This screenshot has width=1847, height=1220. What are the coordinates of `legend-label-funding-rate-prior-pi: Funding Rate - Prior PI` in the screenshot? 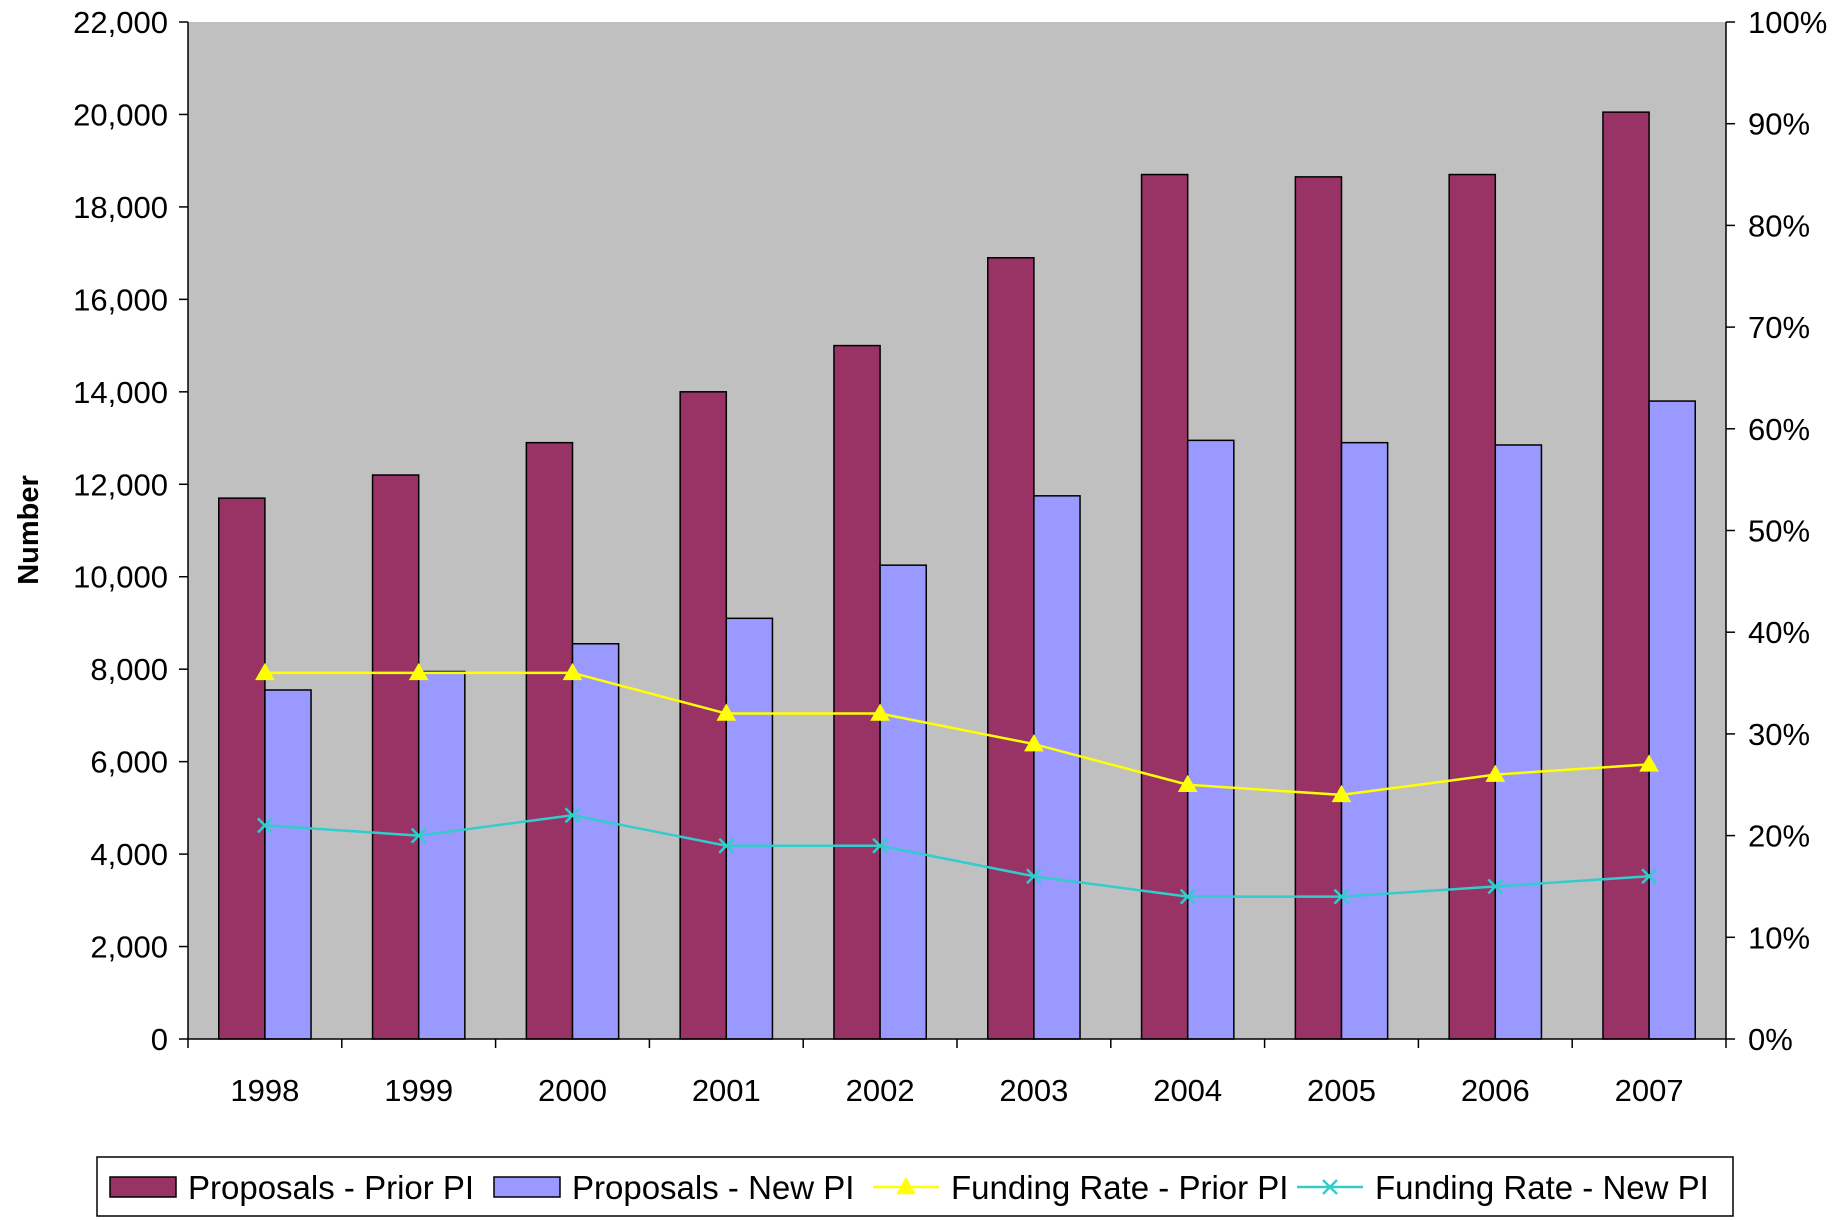 It's located at (1119, 1187).